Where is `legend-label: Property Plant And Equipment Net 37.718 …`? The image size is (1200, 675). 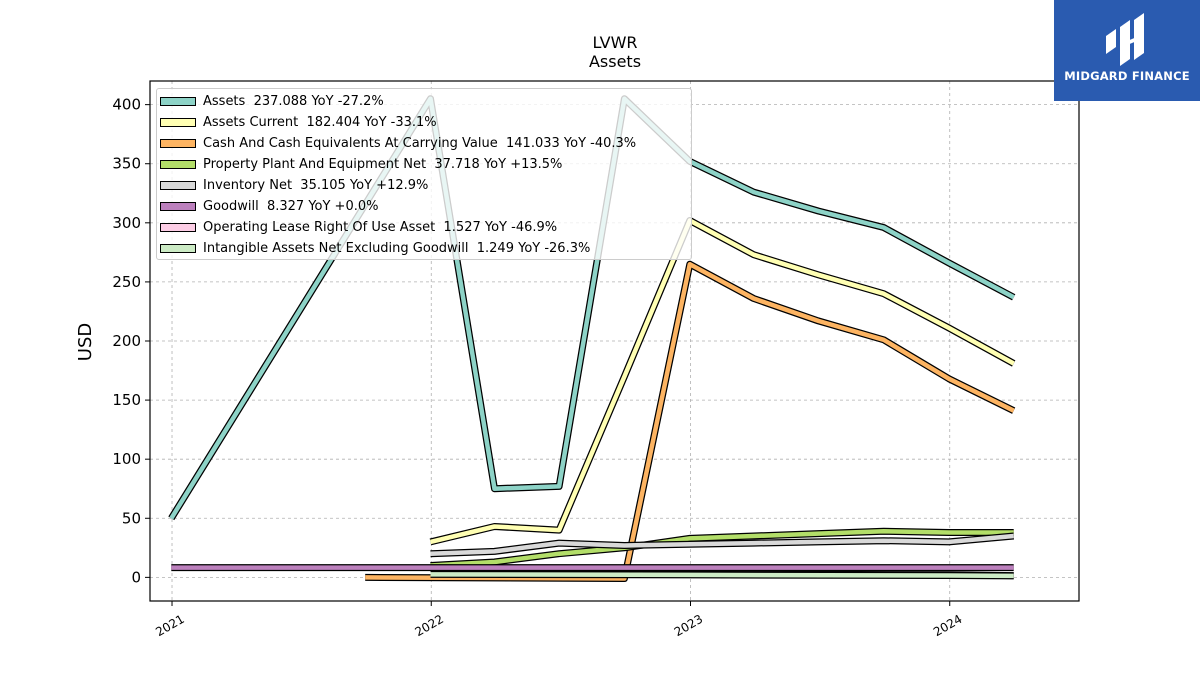 legend-label: Property Plant And Equipment Net 37.718 … is located at coordinates (383, 164).